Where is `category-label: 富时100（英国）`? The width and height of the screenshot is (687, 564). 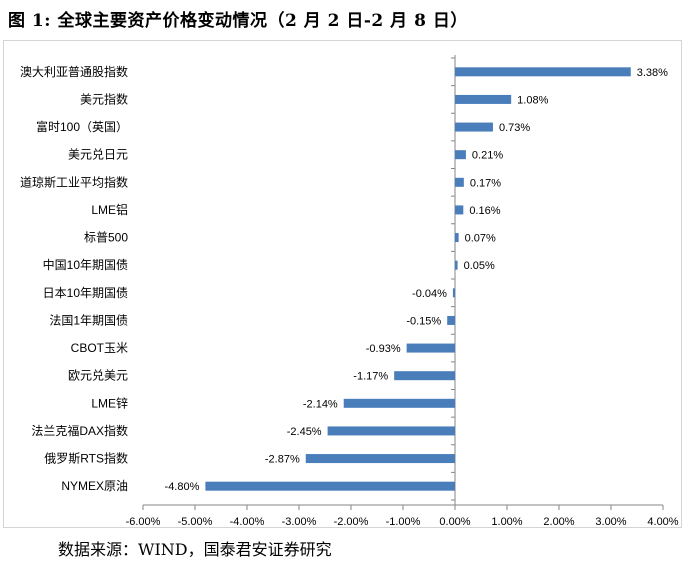
category-label: 富时100（英国） is located at coordinates (82, 126).